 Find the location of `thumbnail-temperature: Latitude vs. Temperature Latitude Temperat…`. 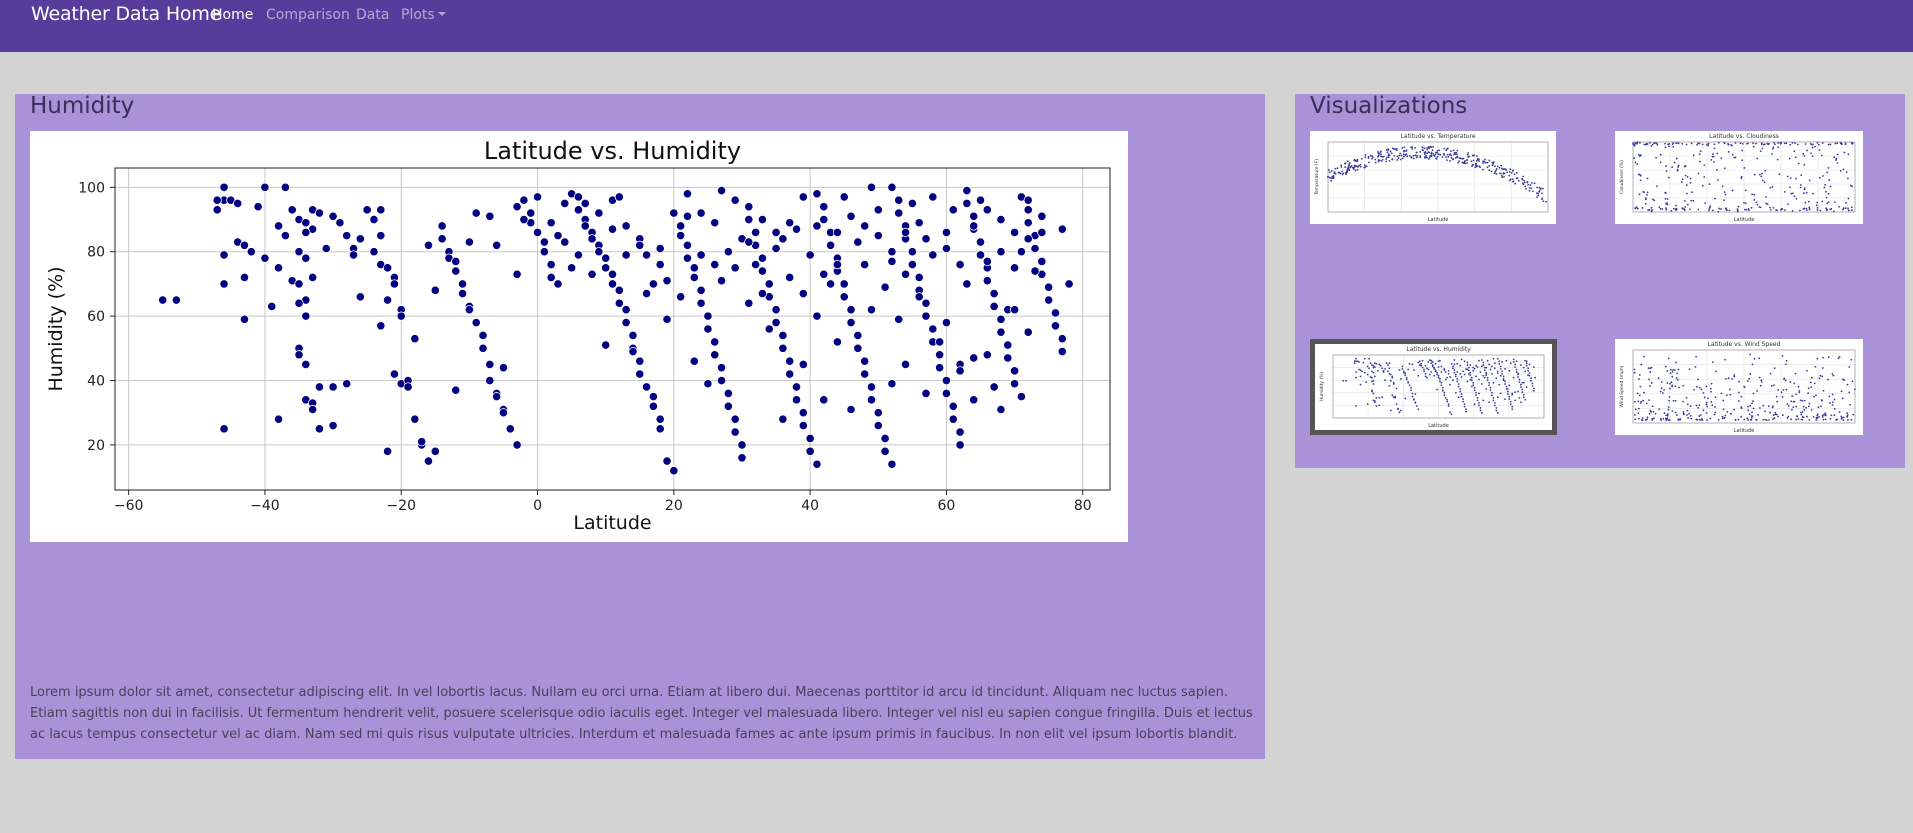

thumbnail-temperature: Latitude vs. Temperature Latitude Temperat… is located at coordinates (1433, 177).